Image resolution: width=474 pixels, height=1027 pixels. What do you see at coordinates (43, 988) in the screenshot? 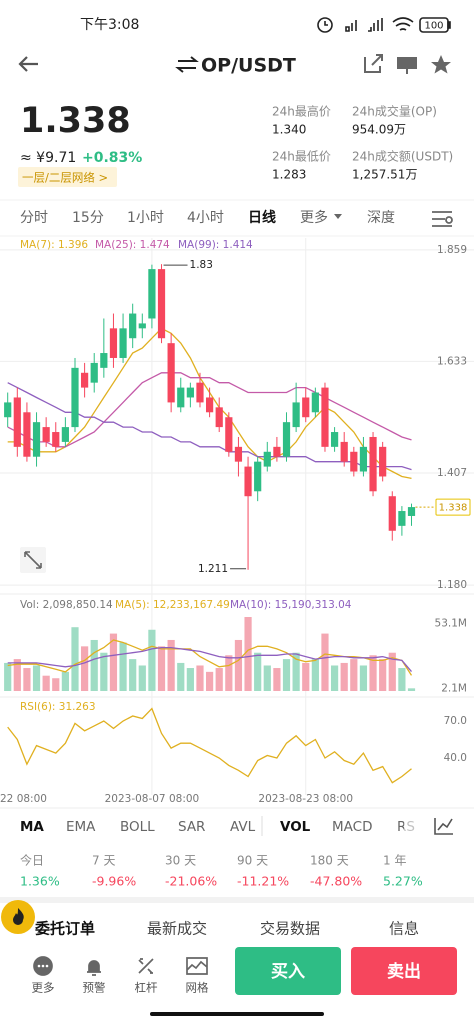
I see `toolbar-label: 更多` at bounding box center [43, 988].